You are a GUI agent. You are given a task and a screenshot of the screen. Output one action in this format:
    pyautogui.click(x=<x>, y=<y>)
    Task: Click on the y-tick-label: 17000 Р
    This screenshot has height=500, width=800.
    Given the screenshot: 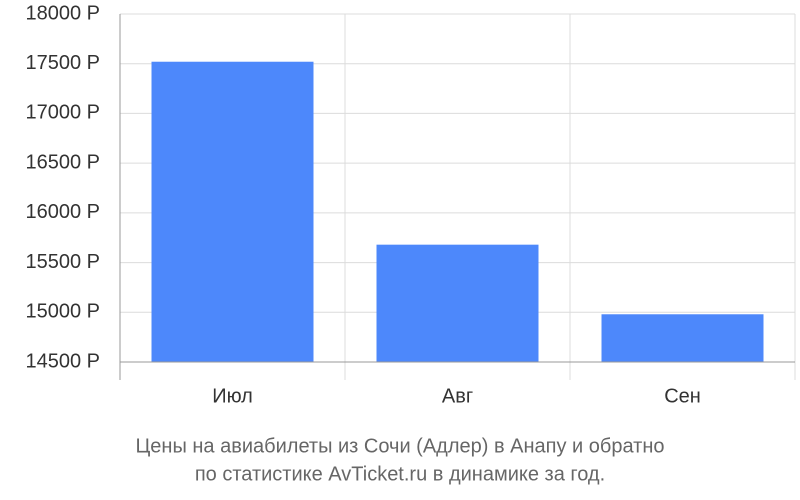 What is the action you would take?
    pyautogui.click(x=62, y=113)
    